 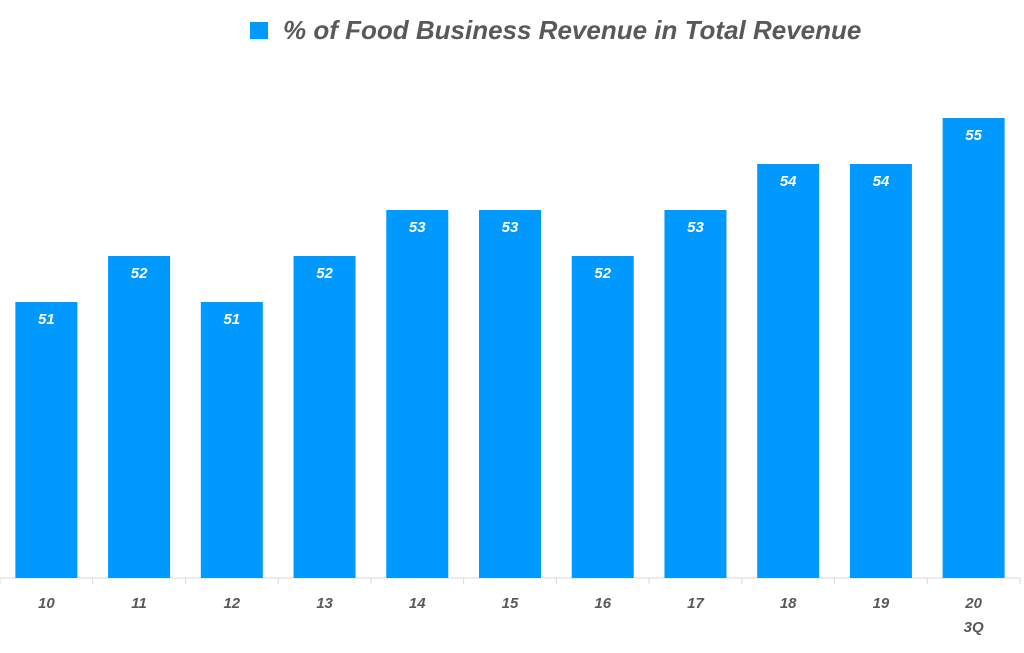 I want to click on x-tick-label: 20, so click(x=973, y=603).